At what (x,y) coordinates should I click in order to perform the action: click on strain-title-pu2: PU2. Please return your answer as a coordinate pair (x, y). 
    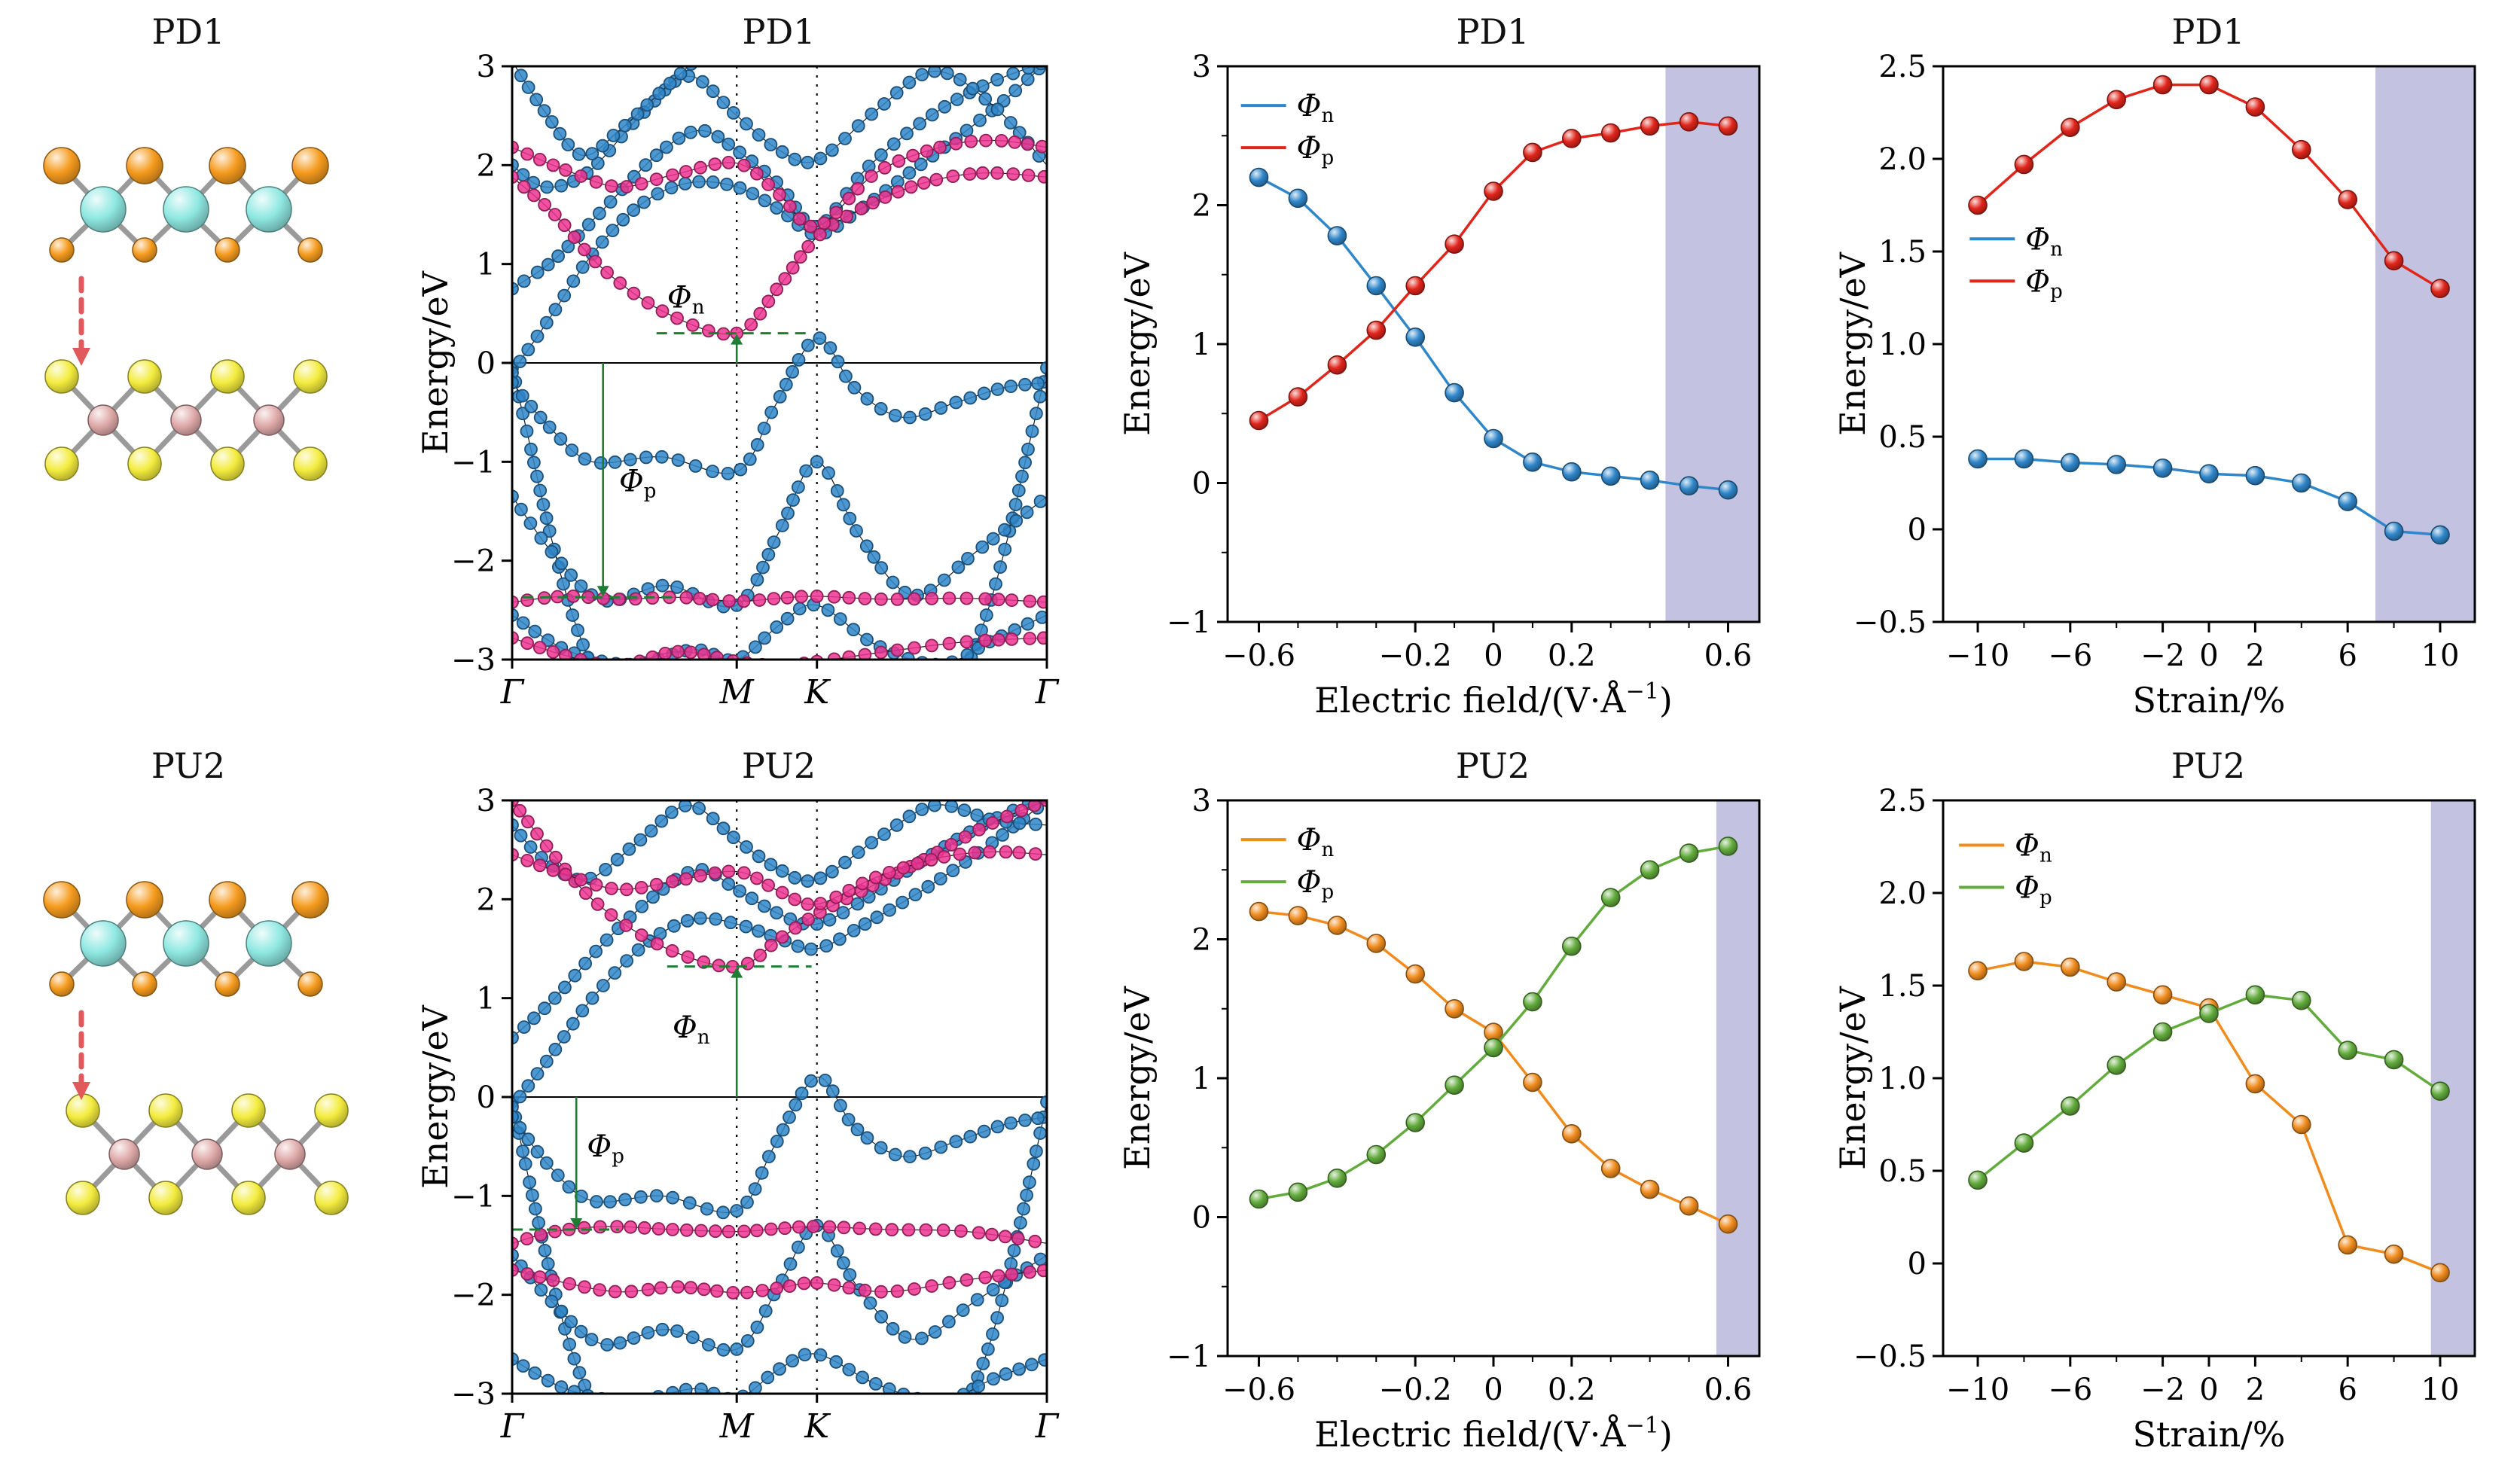
    Looking at the image, I should click on (2208, 765).